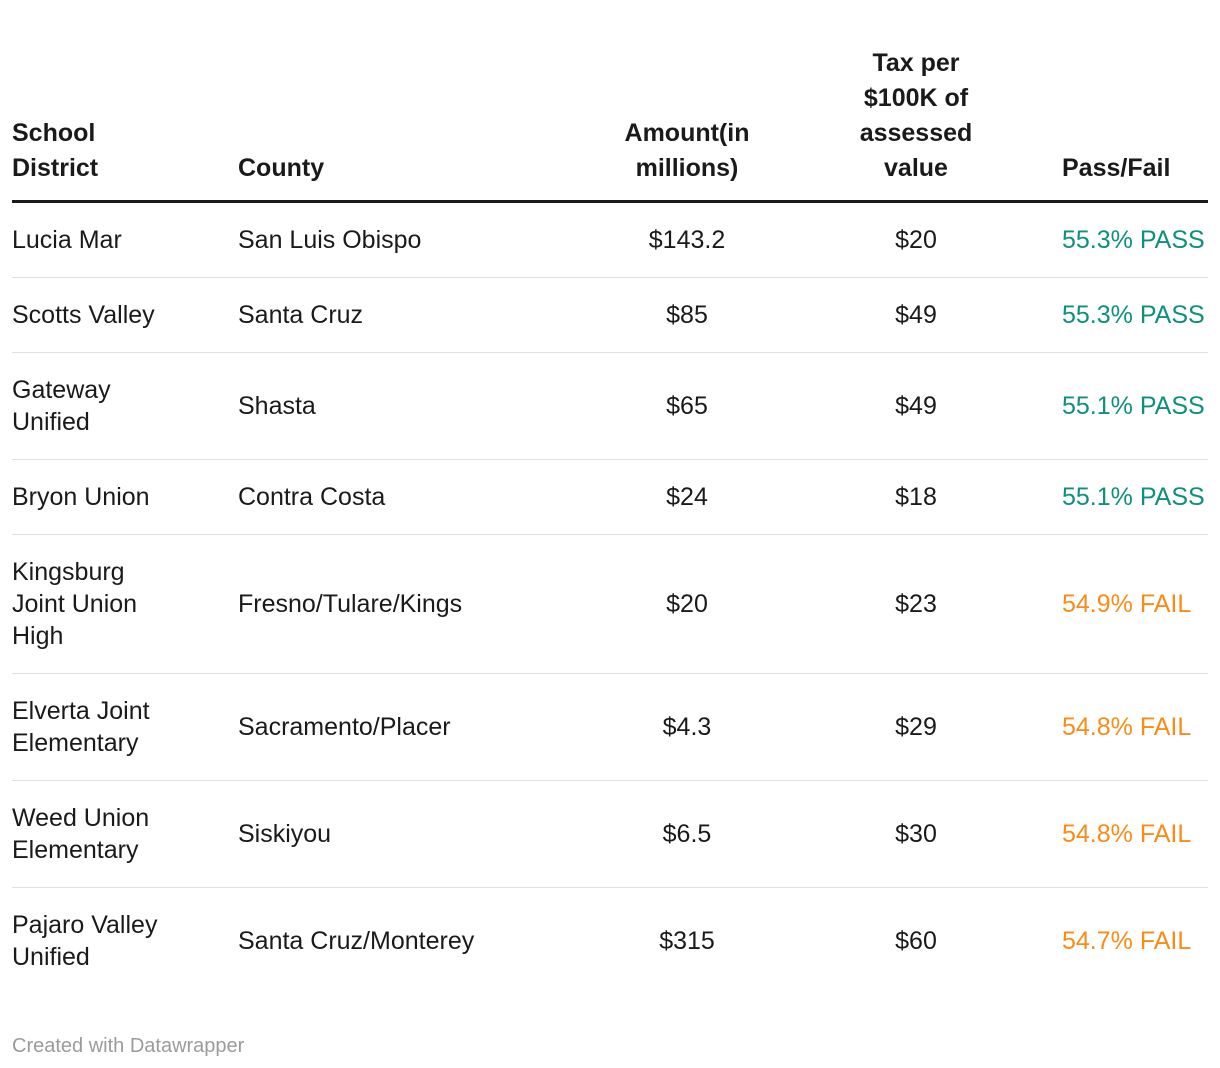  Describe the element at coordinates (388, 497) in the screenshot. I see `county-cell: Contra Costa` at that location.